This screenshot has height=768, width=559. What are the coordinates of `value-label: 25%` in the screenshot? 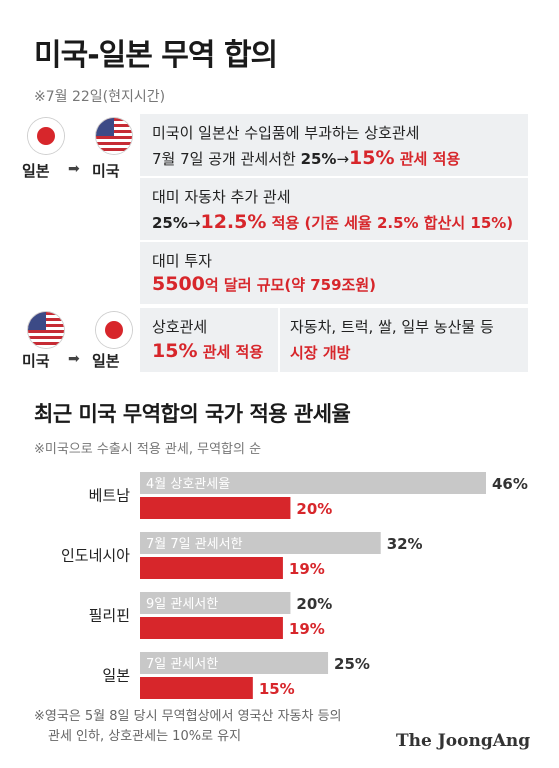 It's located at (352, 664).